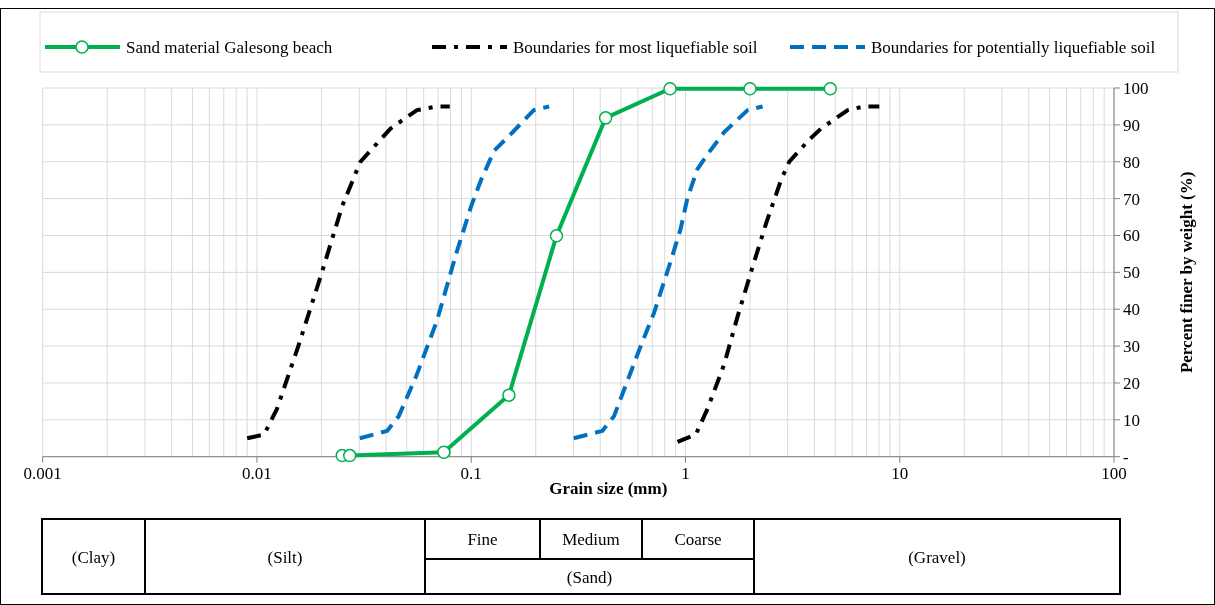 This screenshot has height=605, width=1215. Describe the element at coordinates (1186, 272) in the screenshot. I see `y-axis-title: Percent finer by weight (%)` at that location.